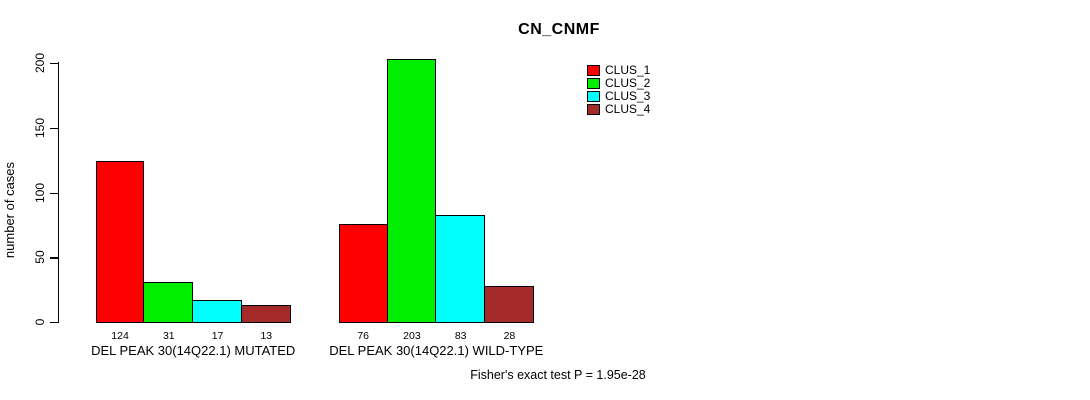  I want to click on bar-value-label: 13, so click(266, 336).